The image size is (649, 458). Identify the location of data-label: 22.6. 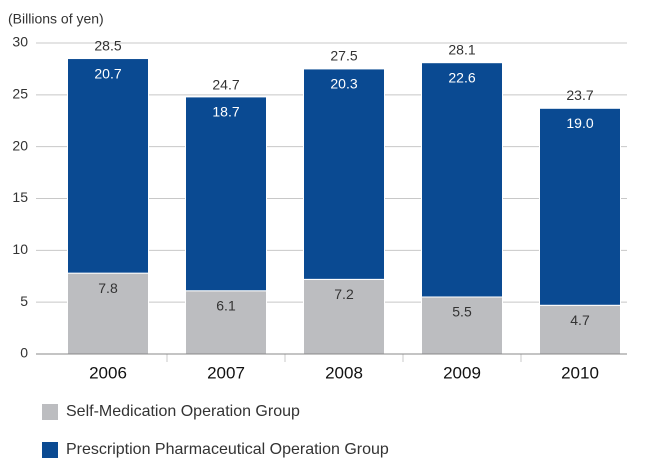
(461, 77).